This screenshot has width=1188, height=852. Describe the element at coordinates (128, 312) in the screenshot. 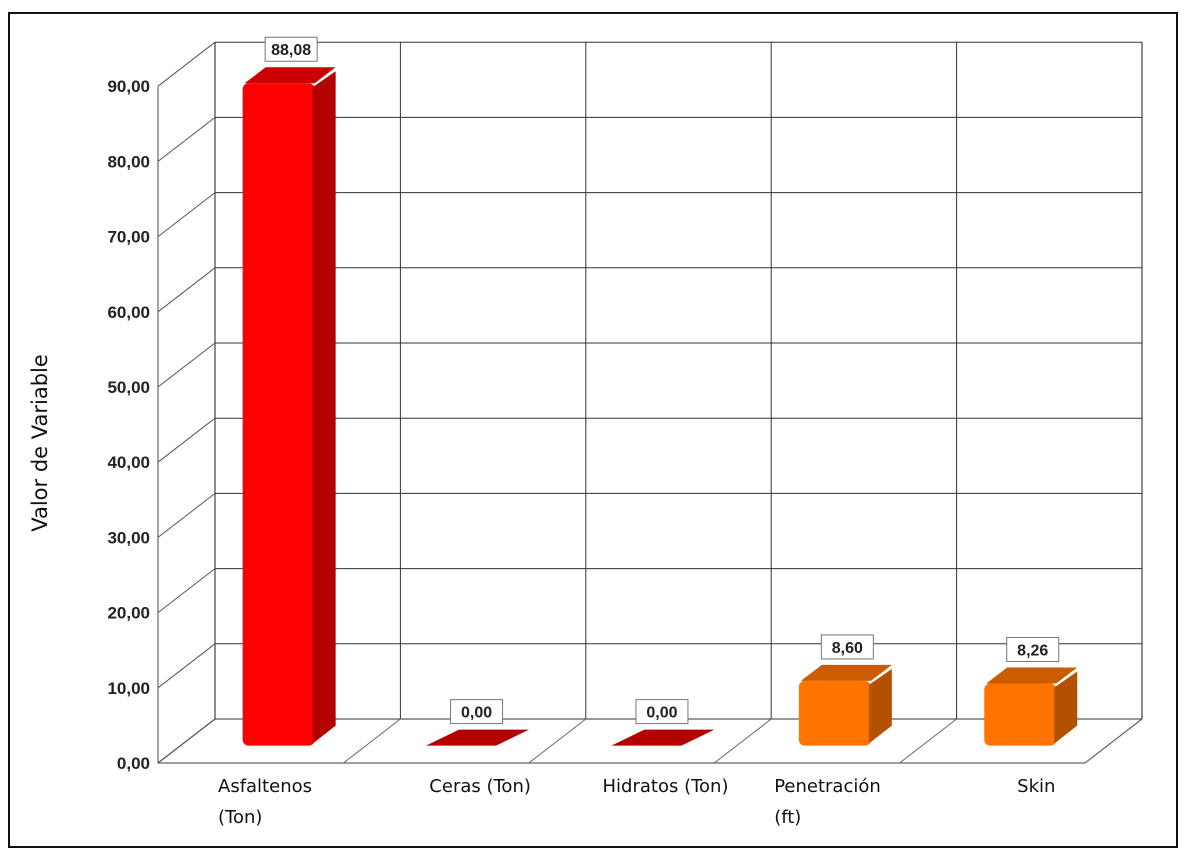

I see `y-tick-label: 60,00` at that location.